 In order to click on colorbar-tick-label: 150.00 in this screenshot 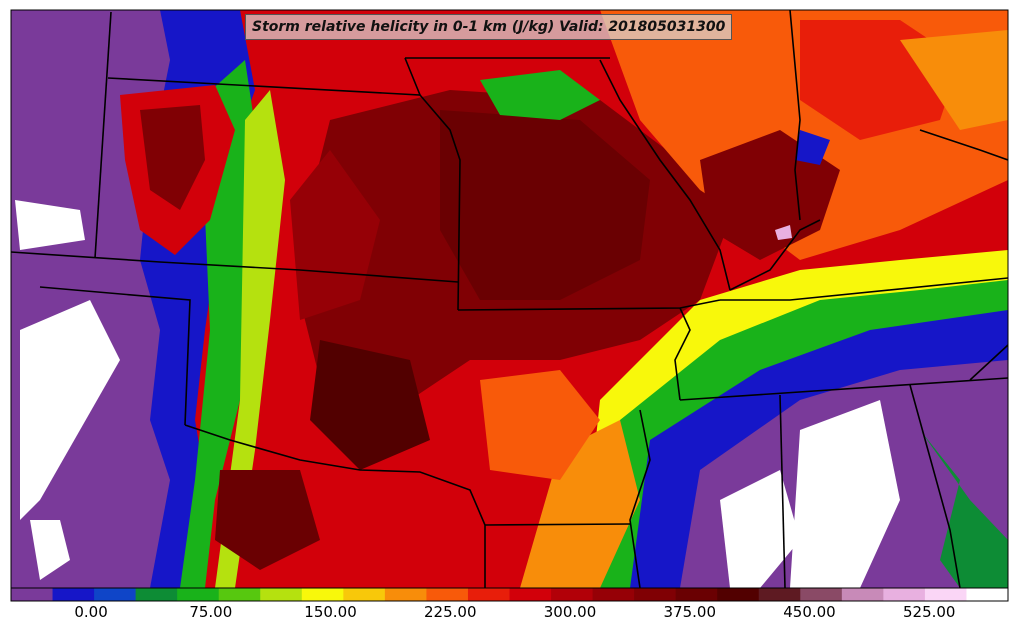, I will do `click(330, 612)`.